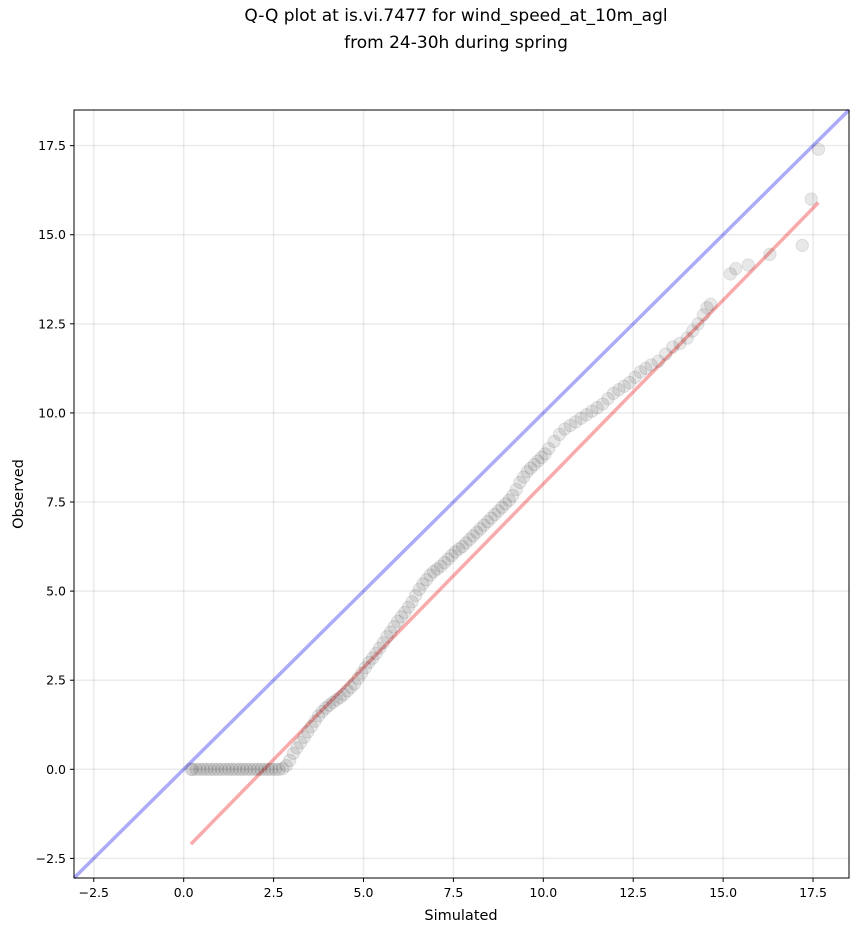 The width and height of the screenshot is (858, 934). What do you see at coordinates (453, 892) in the screenshot?
I see `x-tick-label: 7.5` at bounding box center [453, 892].